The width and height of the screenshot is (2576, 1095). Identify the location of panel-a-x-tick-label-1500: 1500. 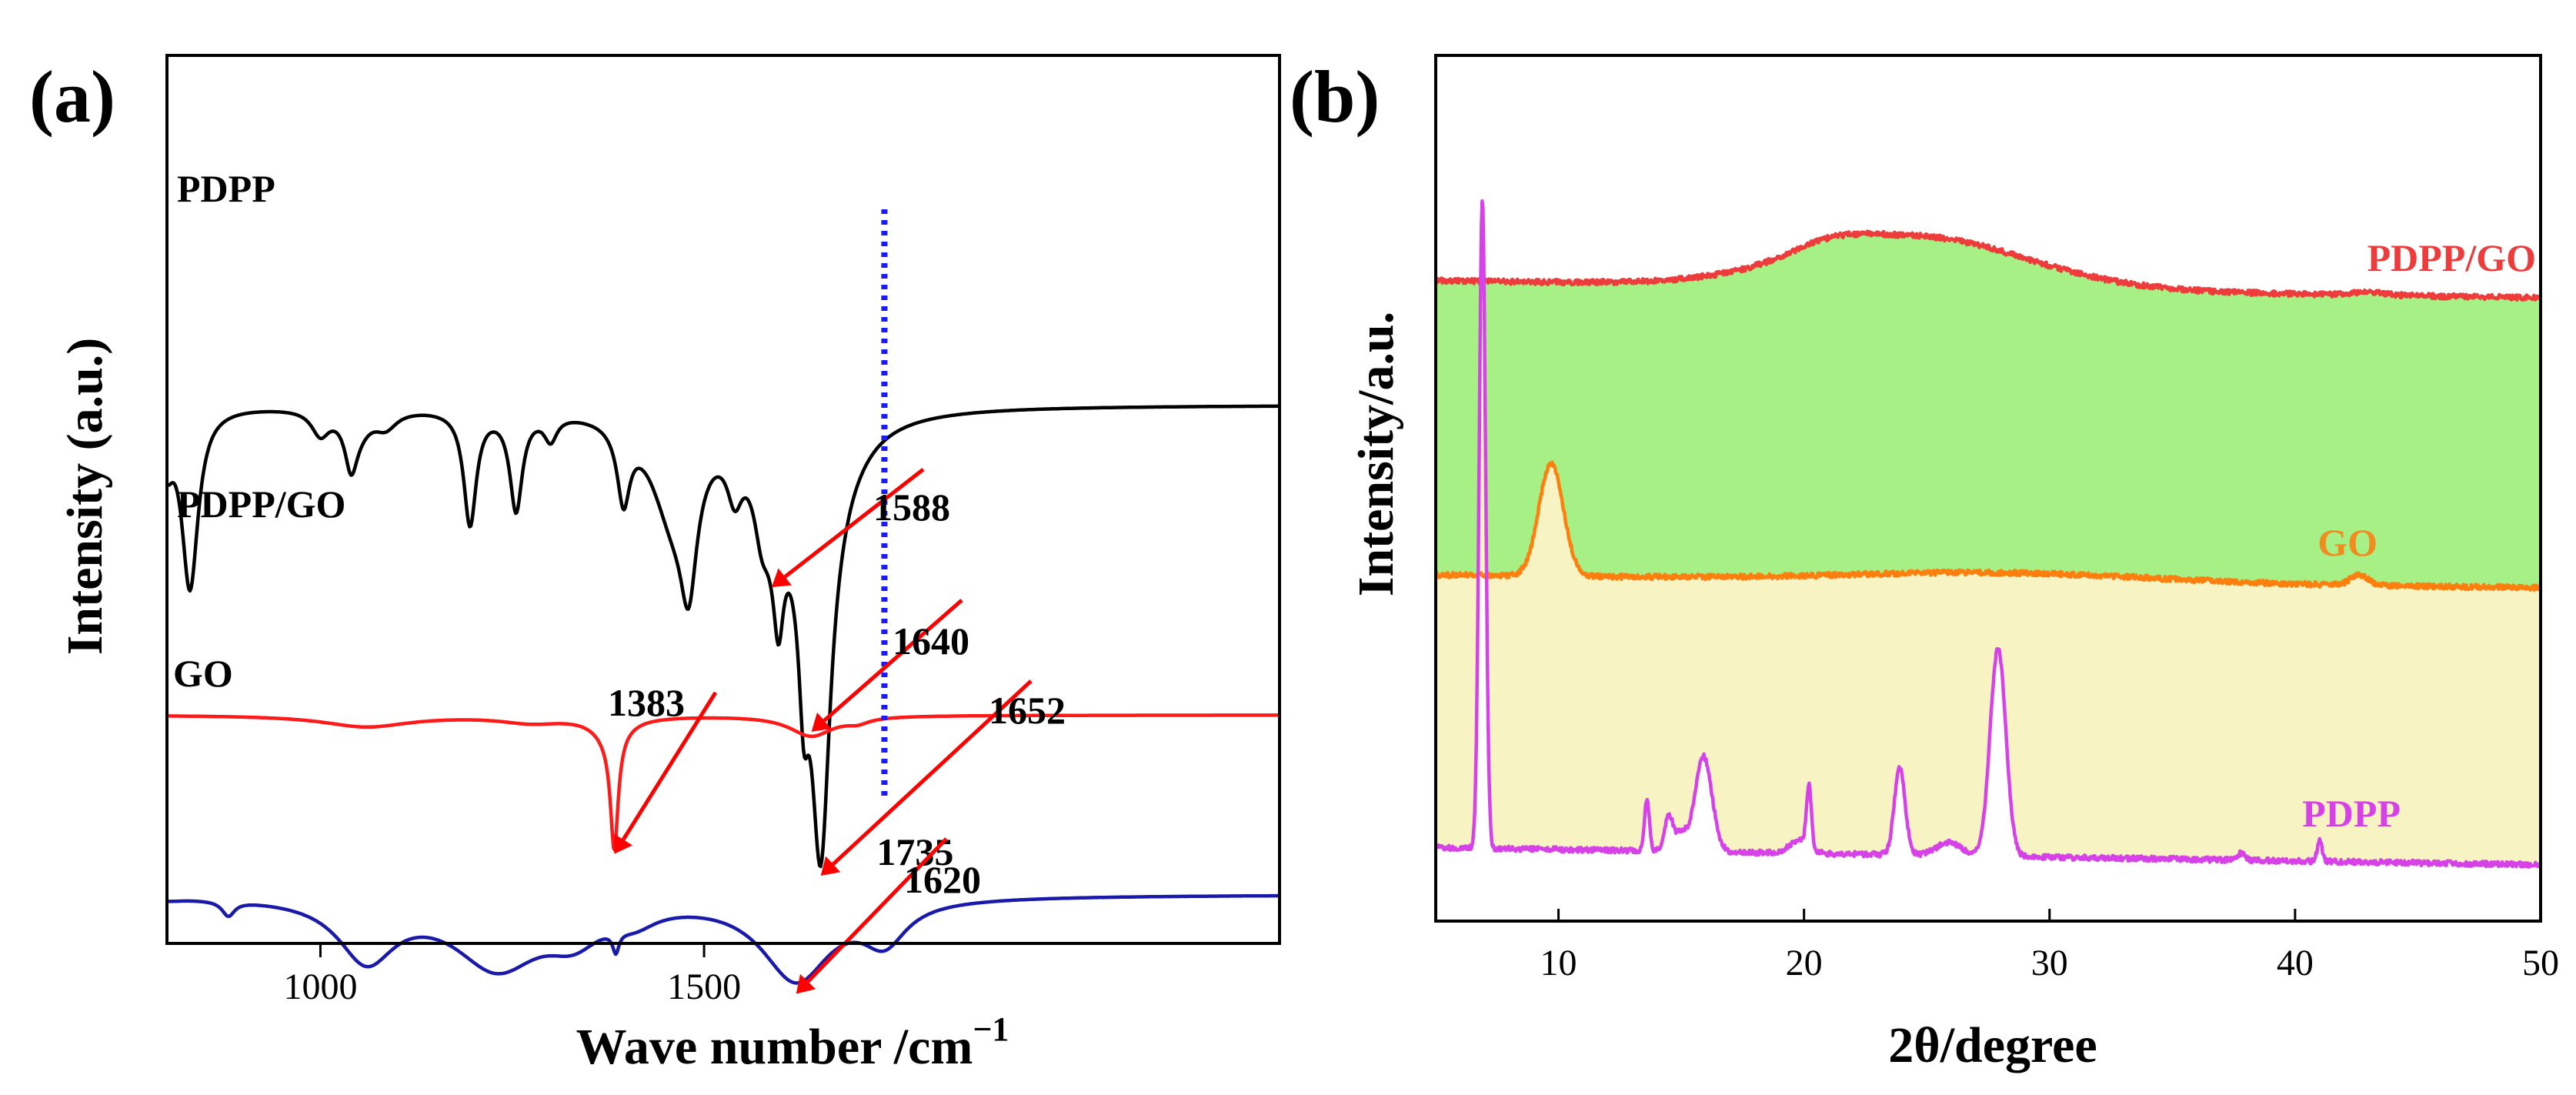
(704, 986).